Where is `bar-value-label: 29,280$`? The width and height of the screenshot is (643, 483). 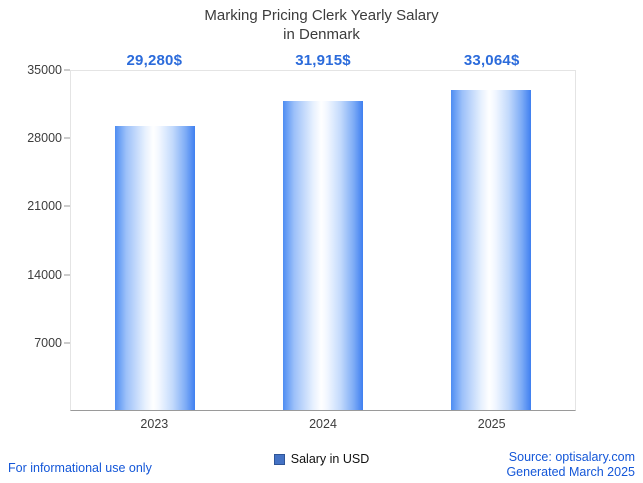 bar-value-label: 29,280$ is located at coordinates (154, 60).